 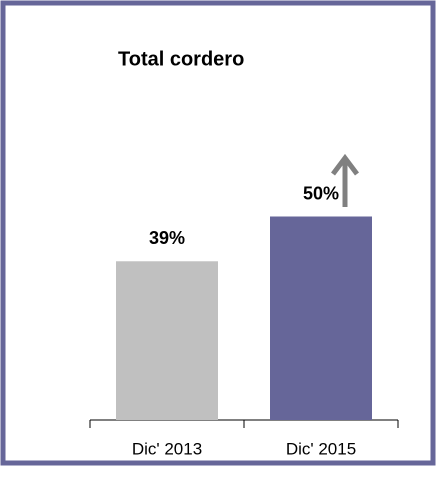 What do you see at coordinates (321, 193) in the screenshot?
I see `data-label: 50%` at bounding box center [321, 193].